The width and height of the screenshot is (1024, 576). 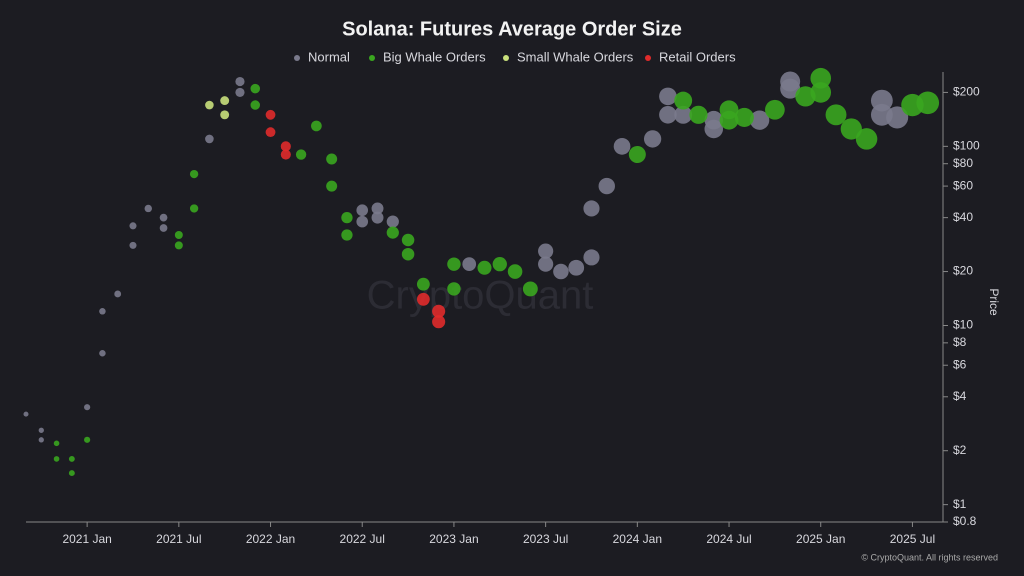 I want to click on legend-label: Normal, so click(x=329, y=56).